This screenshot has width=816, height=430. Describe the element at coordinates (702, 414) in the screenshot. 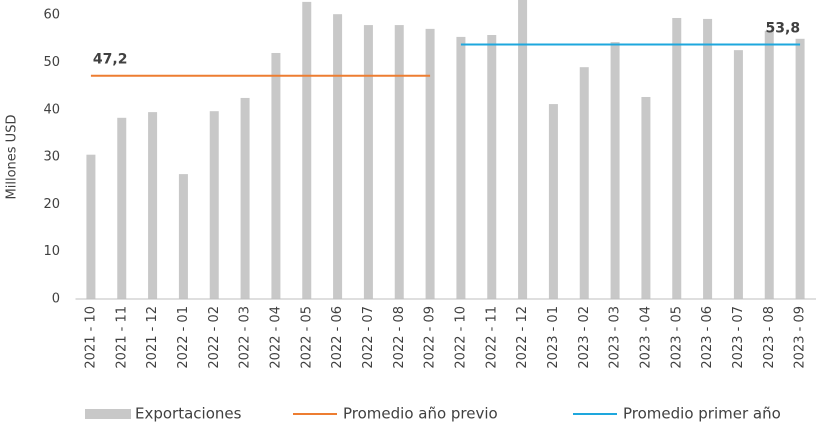

I see `legend-label: Promedio primer año` at that location.